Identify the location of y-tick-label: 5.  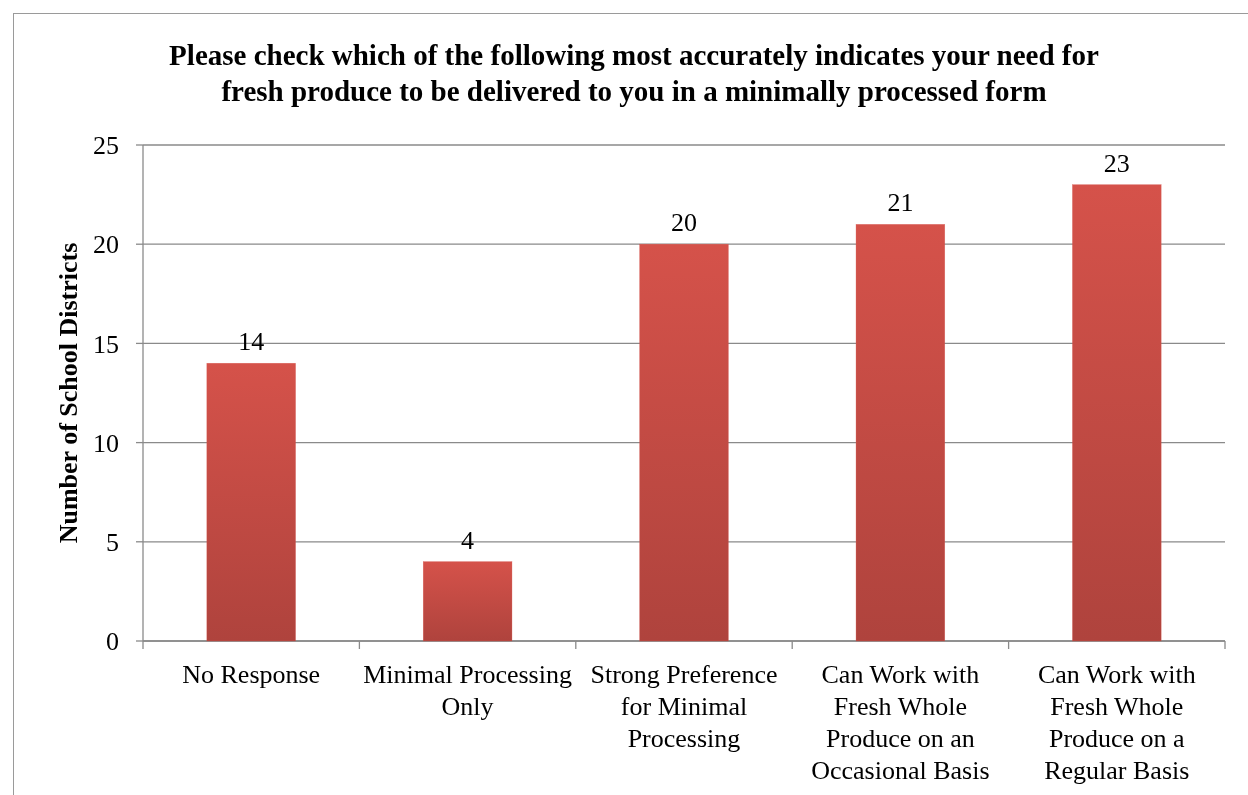
(112, 542).